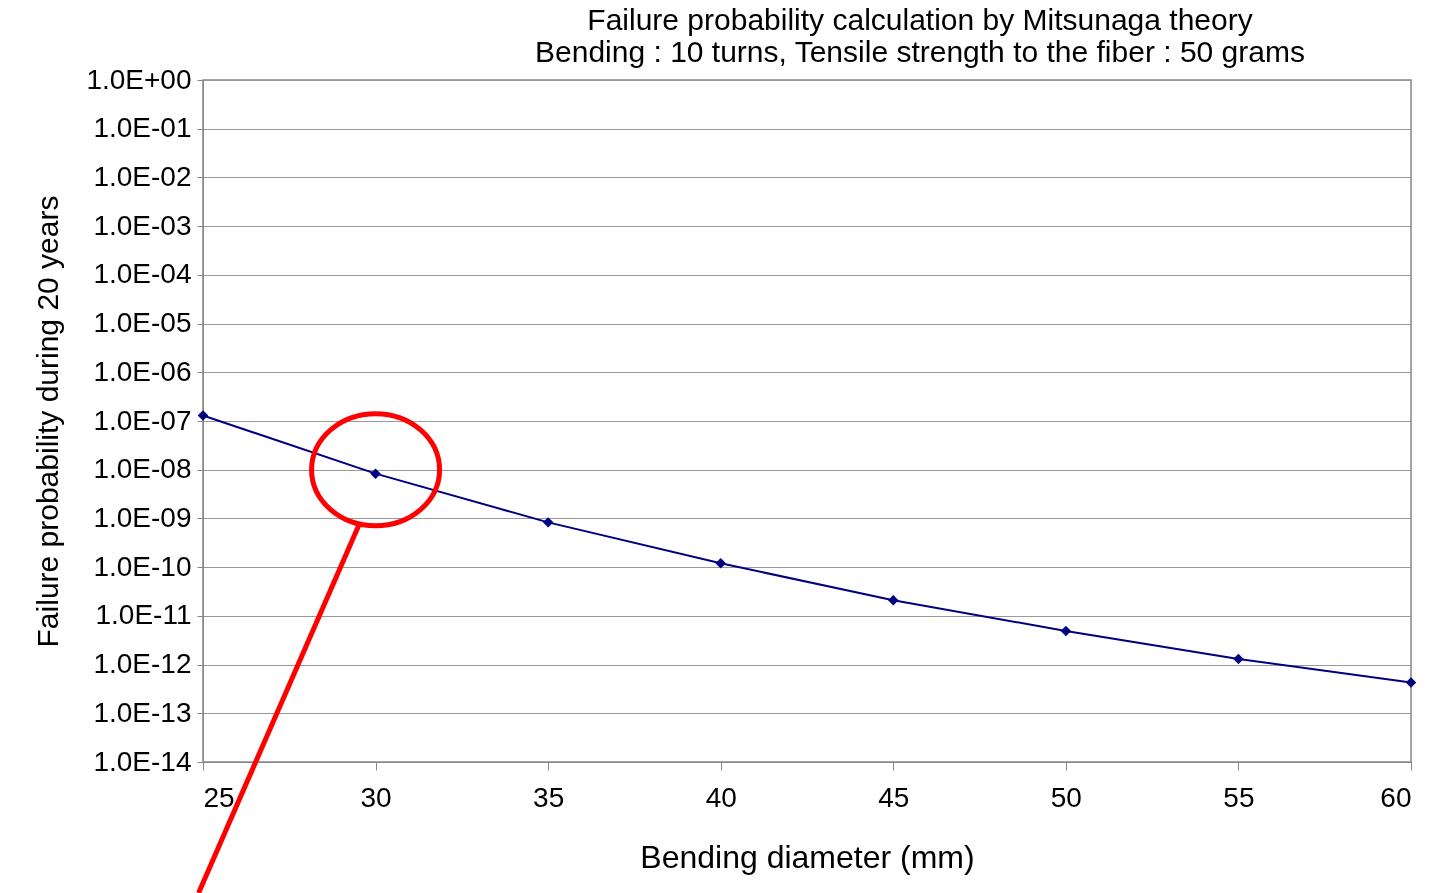 This screenshot has height=893, width=1437. I want to click on y-tick-label: 1.0E-04, so click(142, 274).